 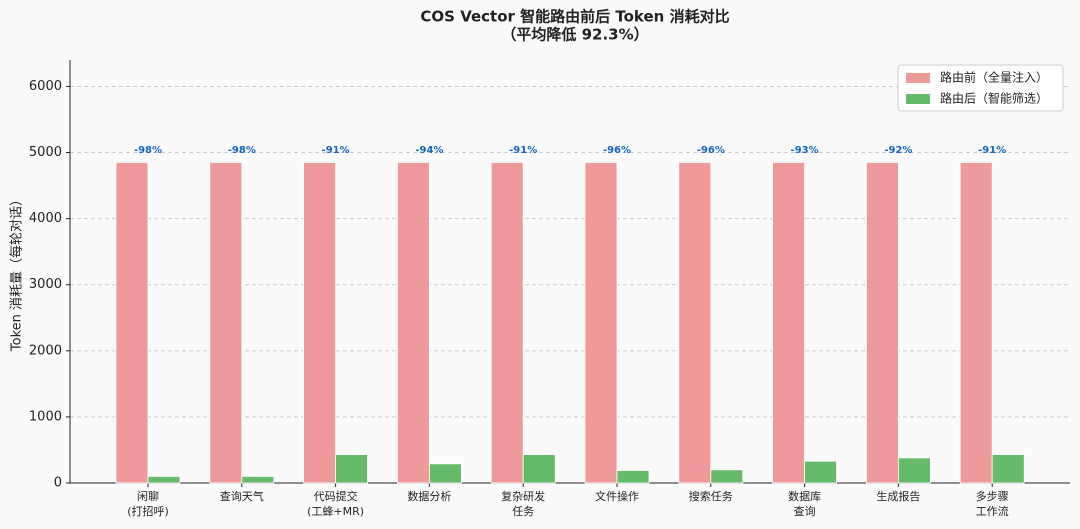 What do you see at coordinates (45, 284) in the screenshot?
I see `y-tick-label: 3000` at bounding box center [45, 284].